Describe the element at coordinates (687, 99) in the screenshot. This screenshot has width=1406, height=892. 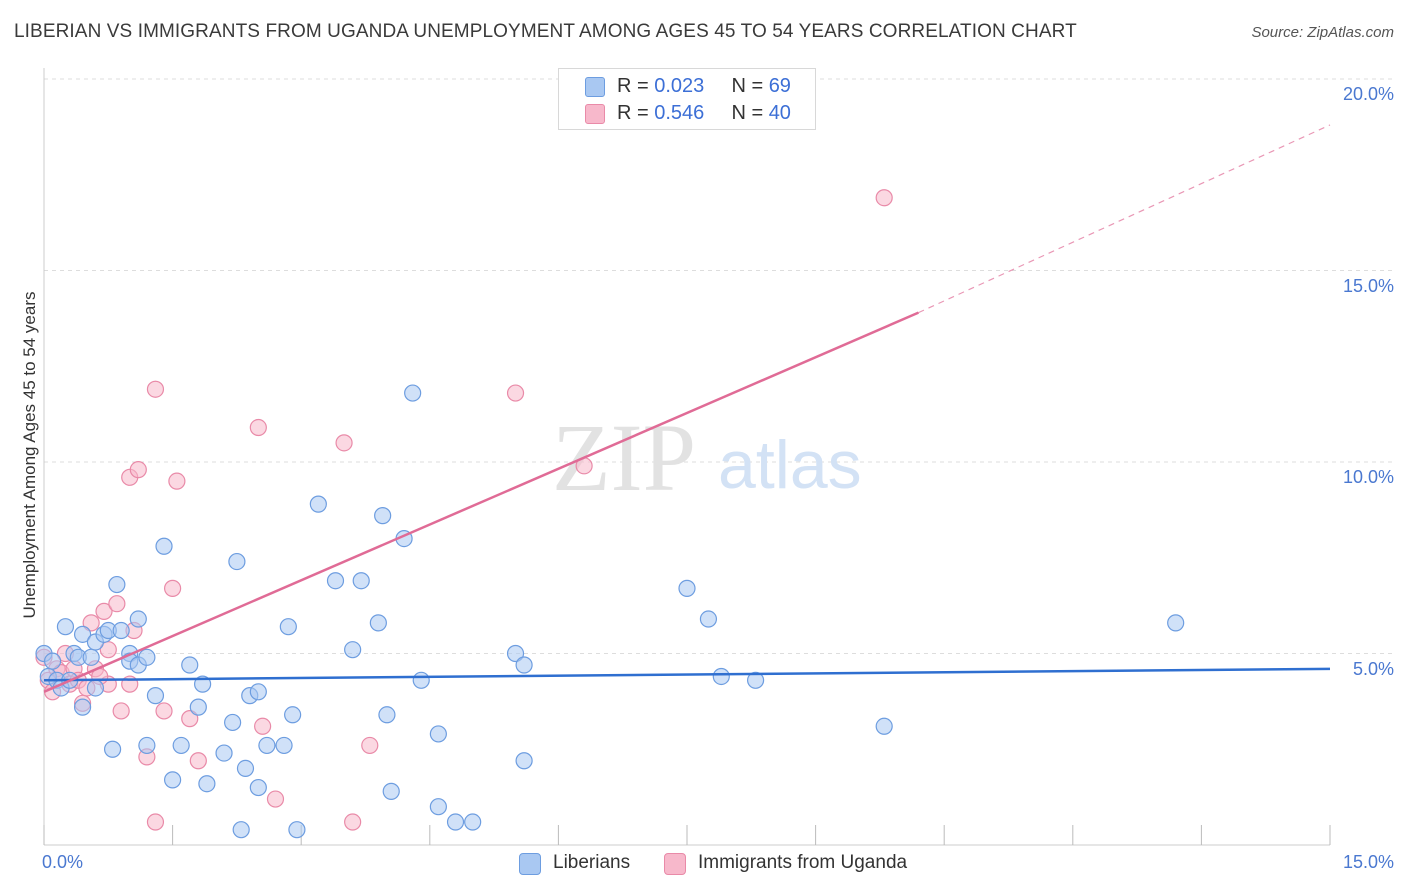
I see `correlation-legend: R = 0.023 N = 69 R = 0.546 N = 40` at that location.